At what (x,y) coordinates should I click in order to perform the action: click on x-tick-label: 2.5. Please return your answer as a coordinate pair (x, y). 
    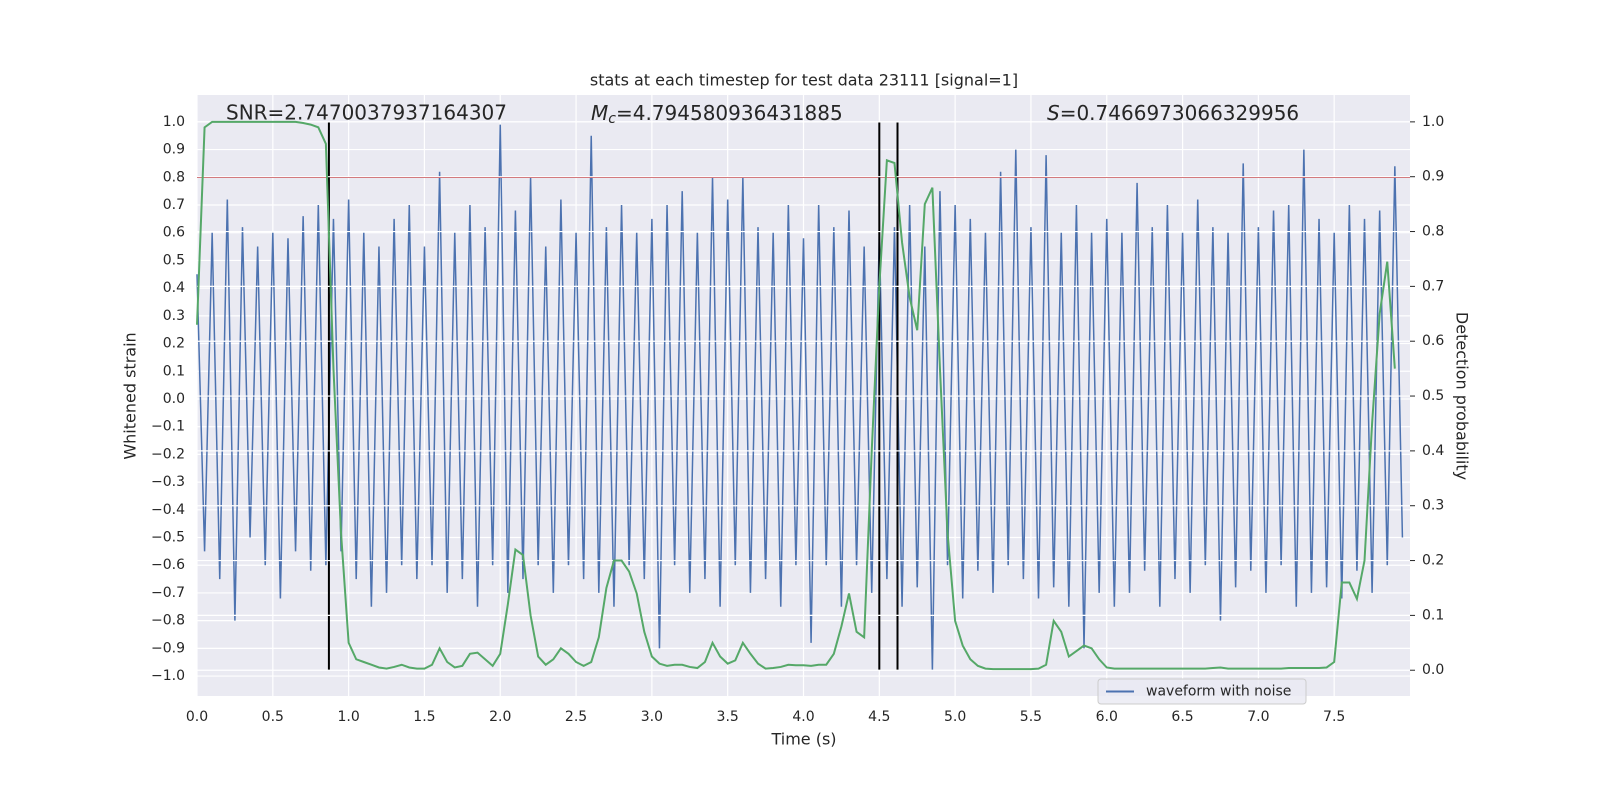
    Looking at the image, I should click on (576, 717).